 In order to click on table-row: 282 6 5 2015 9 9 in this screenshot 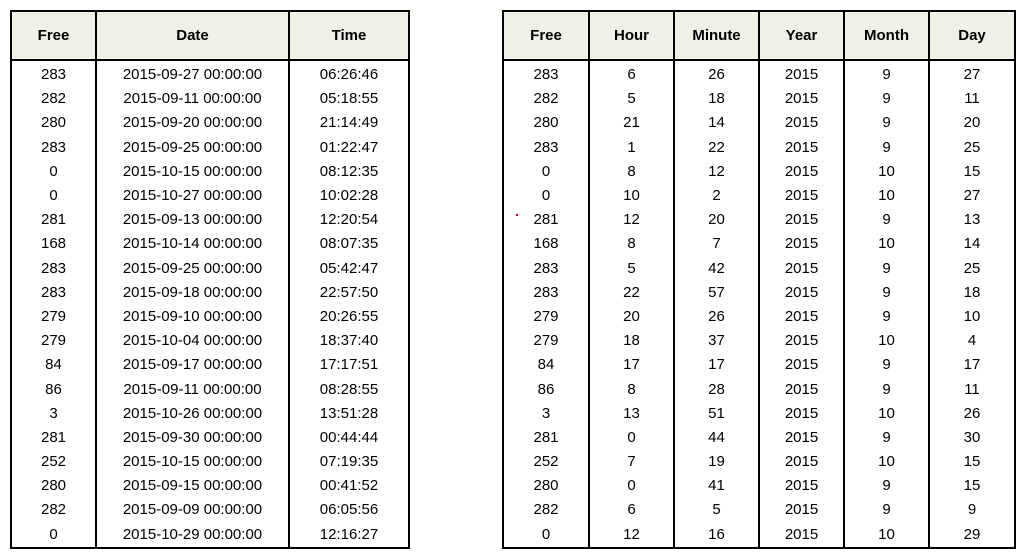, I will do `click(759, 510)`.